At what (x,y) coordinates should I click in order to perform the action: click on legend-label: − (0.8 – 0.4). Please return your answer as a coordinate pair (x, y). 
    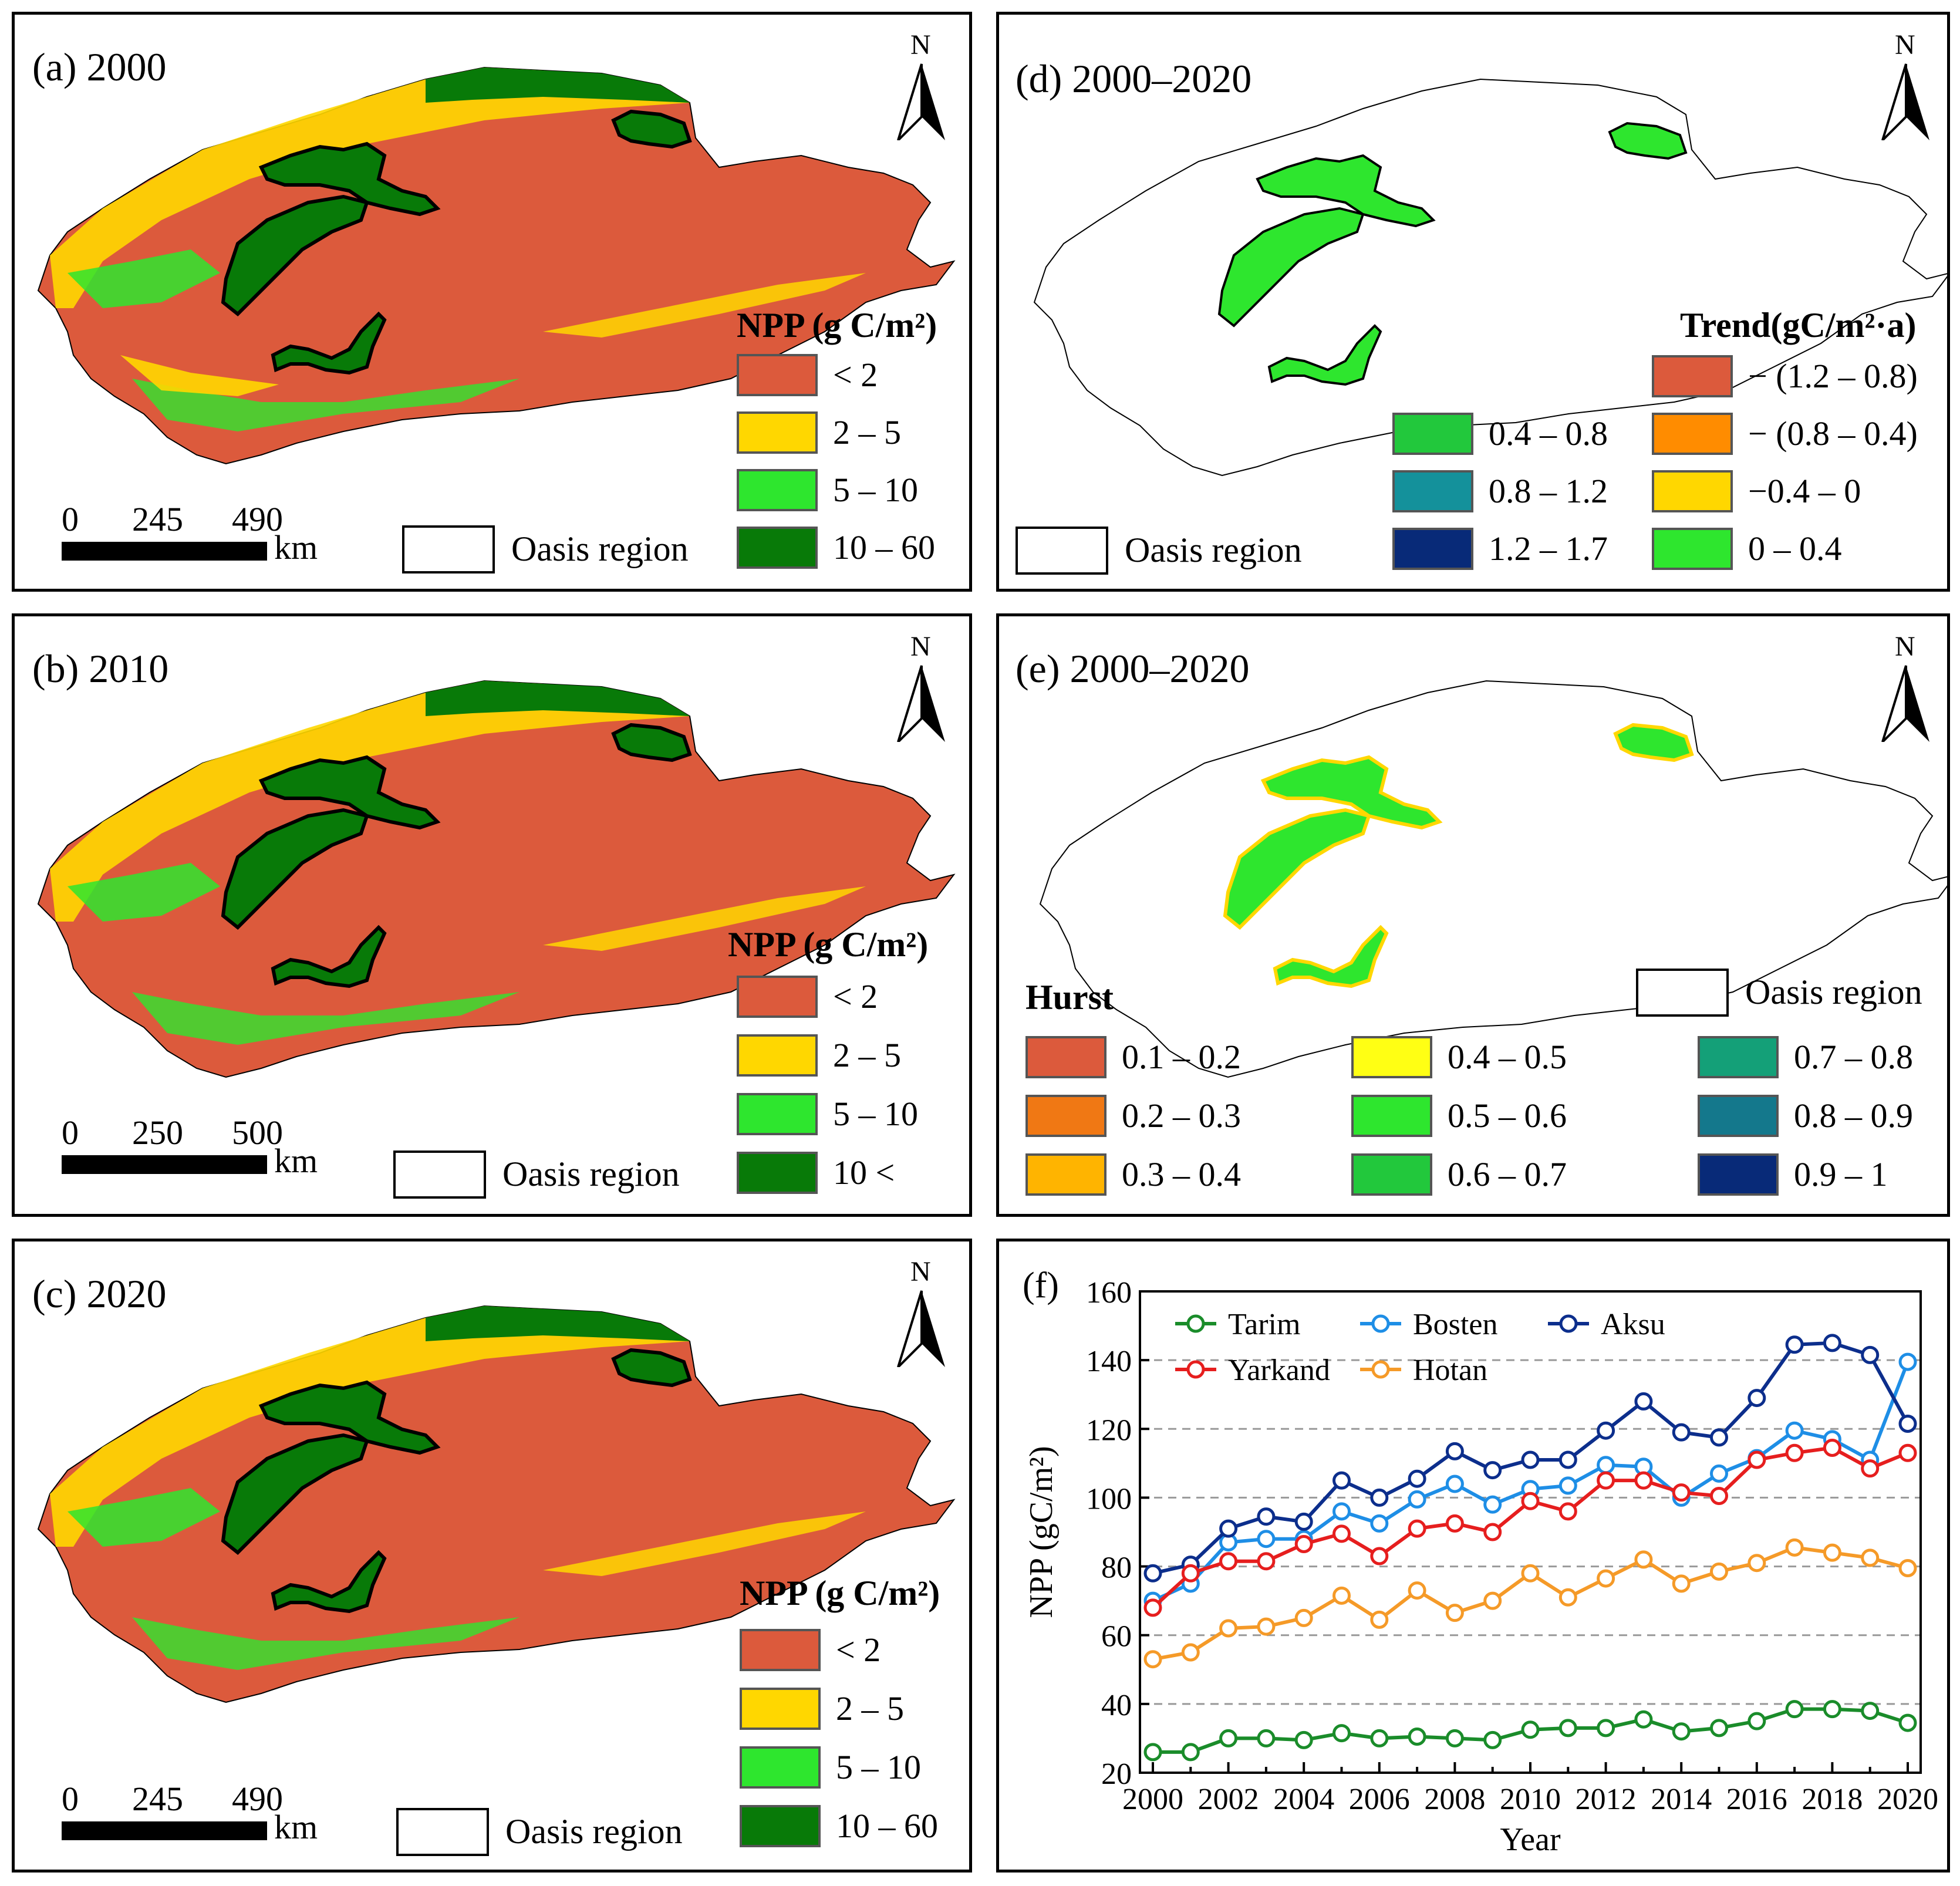
    Looking at the image, I should click on (1833, 433).